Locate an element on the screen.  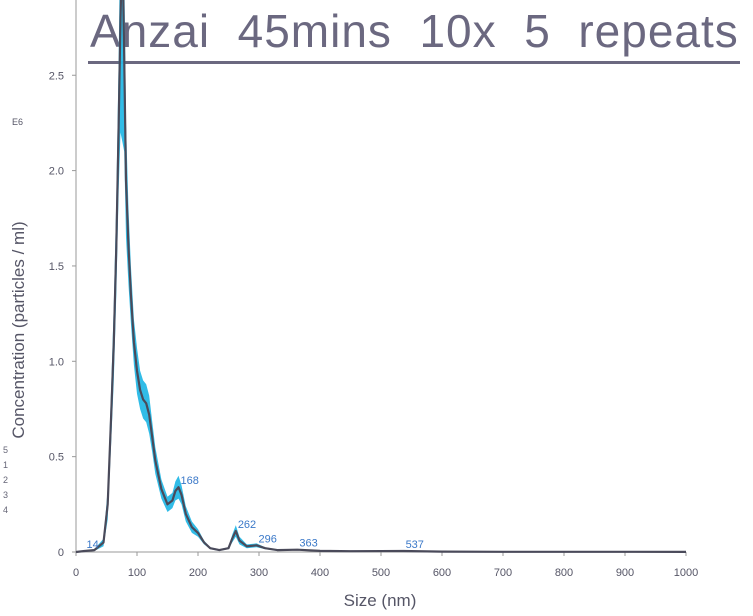
x-ticks: 0 100 200 300 400 500 600 700 800 900 1000 is located at coordinates (385, 565).